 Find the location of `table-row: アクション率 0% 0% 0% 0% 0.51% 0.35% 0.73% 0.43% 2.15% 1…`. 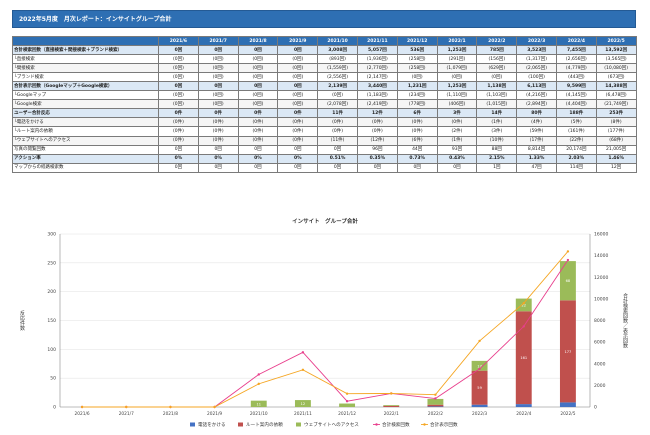

table-row: アクション率 0% 0% 0% 0% 0.51% 0.35% 0.73% 0.43% 2.15% 1… is located at coordinates (324, 158).